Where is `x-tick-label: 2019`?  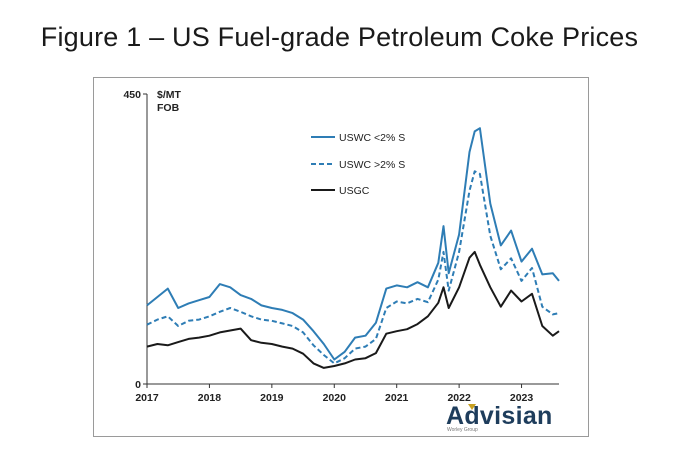
x-tick-label: 2019 is located at coordinates (272, 398).